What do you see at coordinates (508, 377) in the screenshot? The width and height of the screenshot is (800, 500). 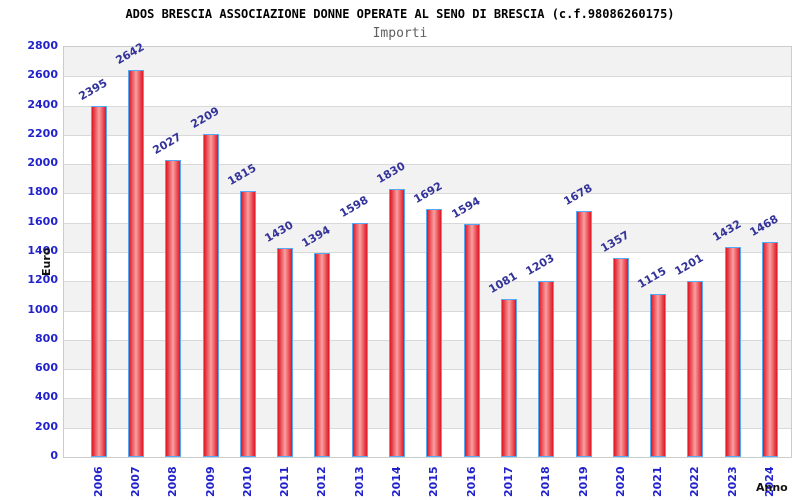 I see `bar-2017` at bounding box center [508, 377].